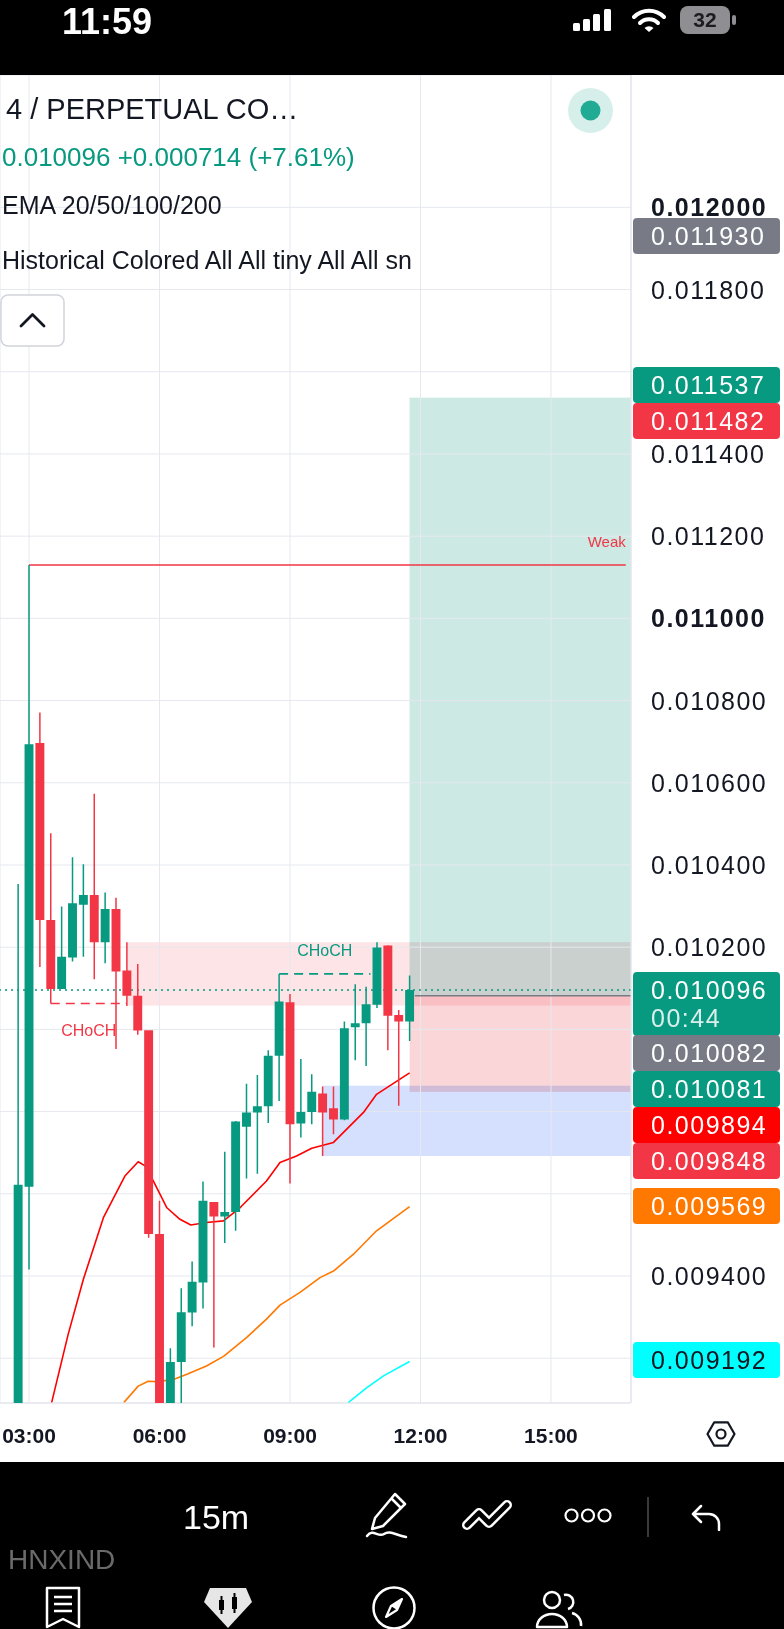 The width and height of the screenshot is (784, 1629). What do you see at coordinates (216, 1517) in the screenshot?
I see `text: 15m` at bounding box center [216, 1517].